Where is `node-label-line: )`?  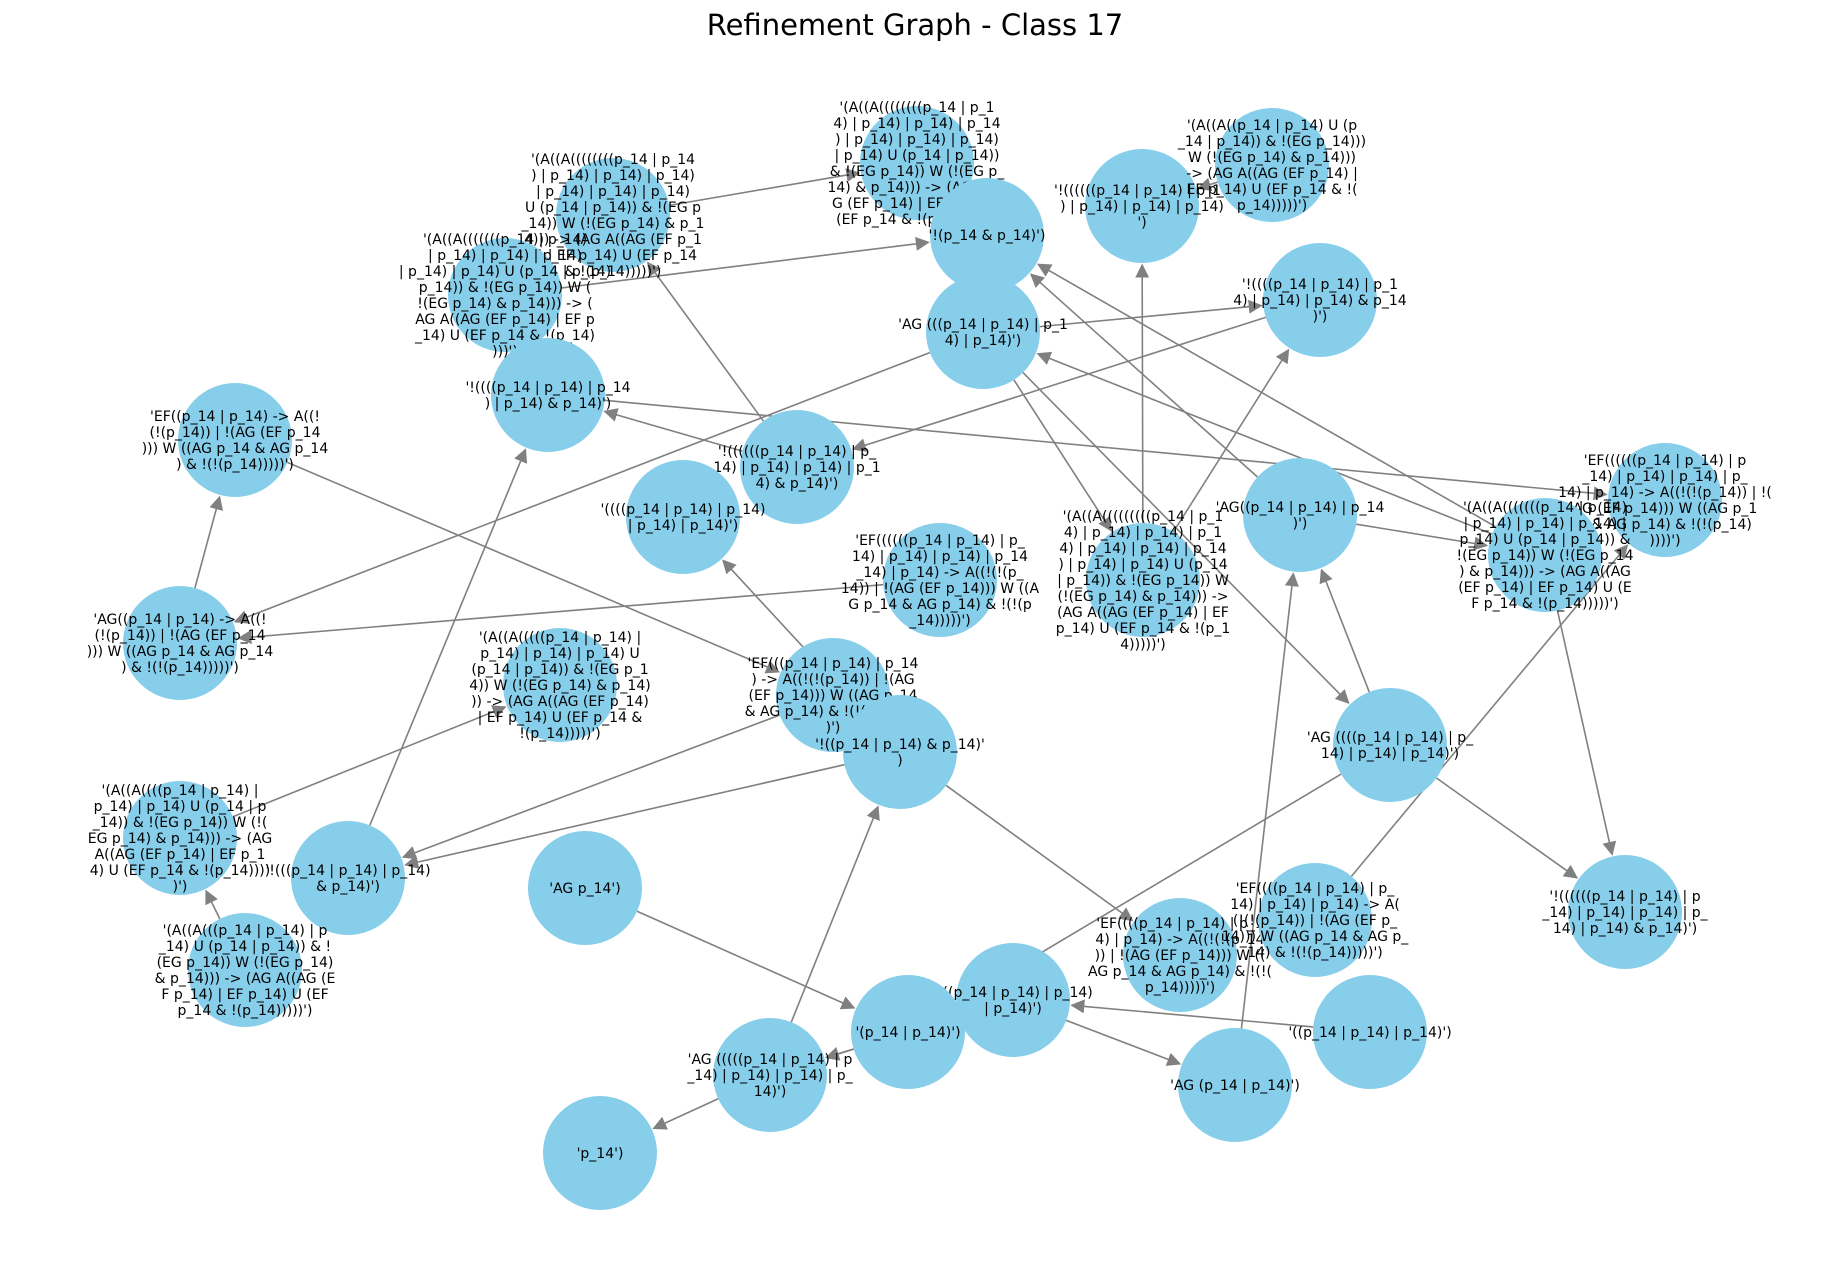
node-label-line: ) is located at coordinates (899, 761).